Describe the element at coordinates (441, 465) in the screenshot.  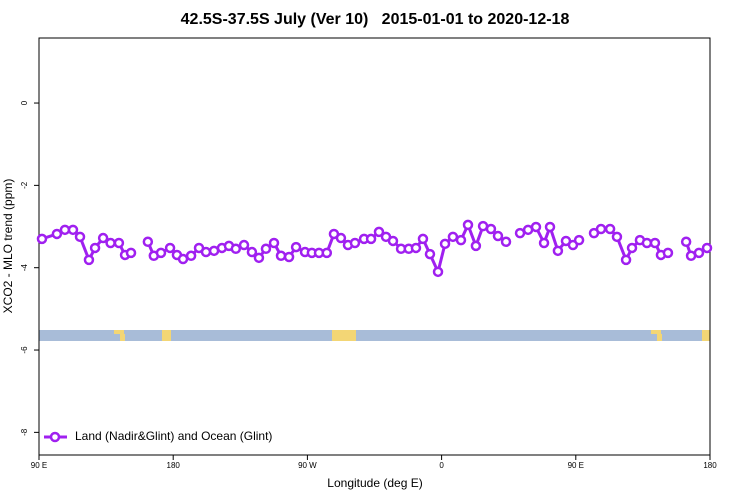
I see `x-tick-label: 0` at that location.